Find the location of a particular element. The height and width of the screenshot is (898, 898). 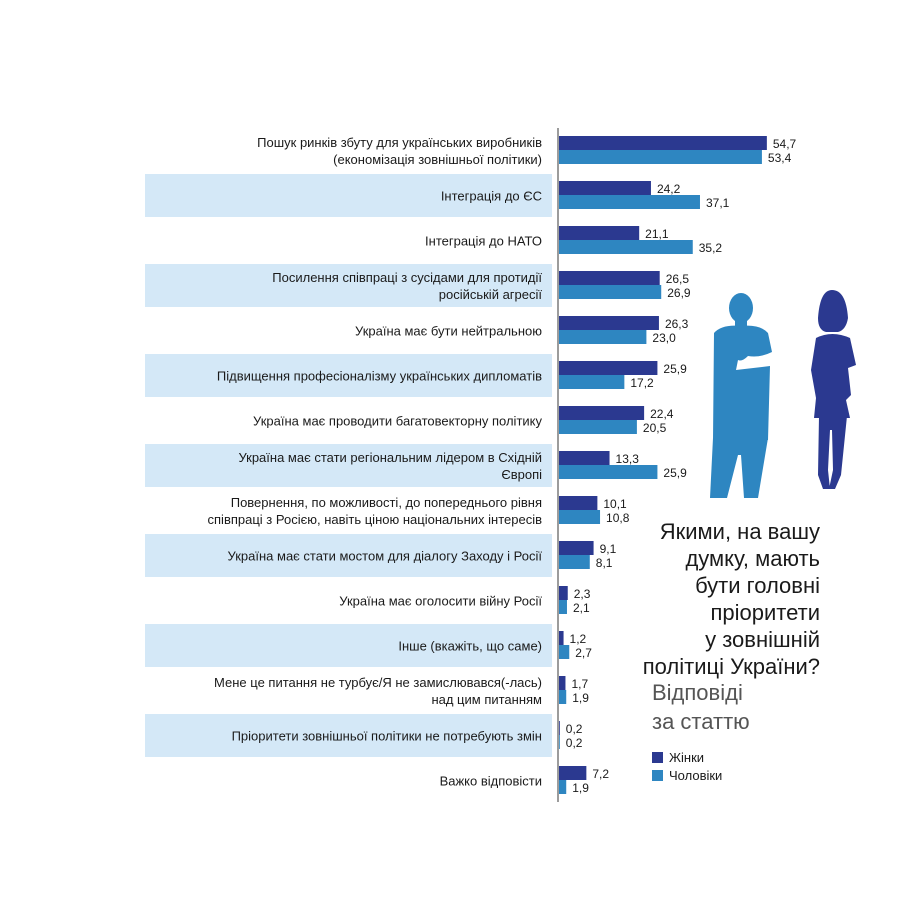

category-label-line: Важко відповісти is located at coordinates (491, 781).